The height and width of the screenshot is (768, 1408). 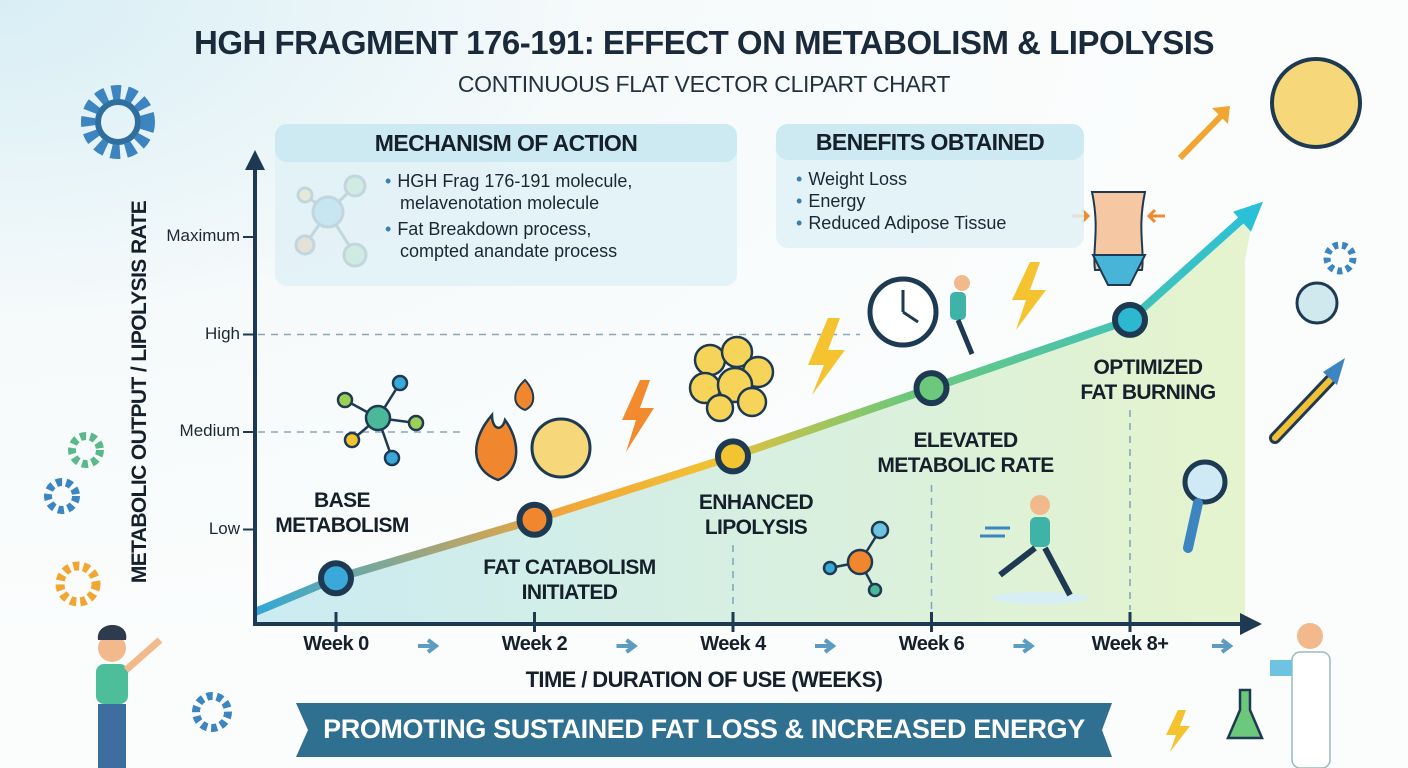 What do you see at coordinates (1248, 216) in the screenshot?
I see `line-arrowhead-icon` at bounding box center [1248, 216].